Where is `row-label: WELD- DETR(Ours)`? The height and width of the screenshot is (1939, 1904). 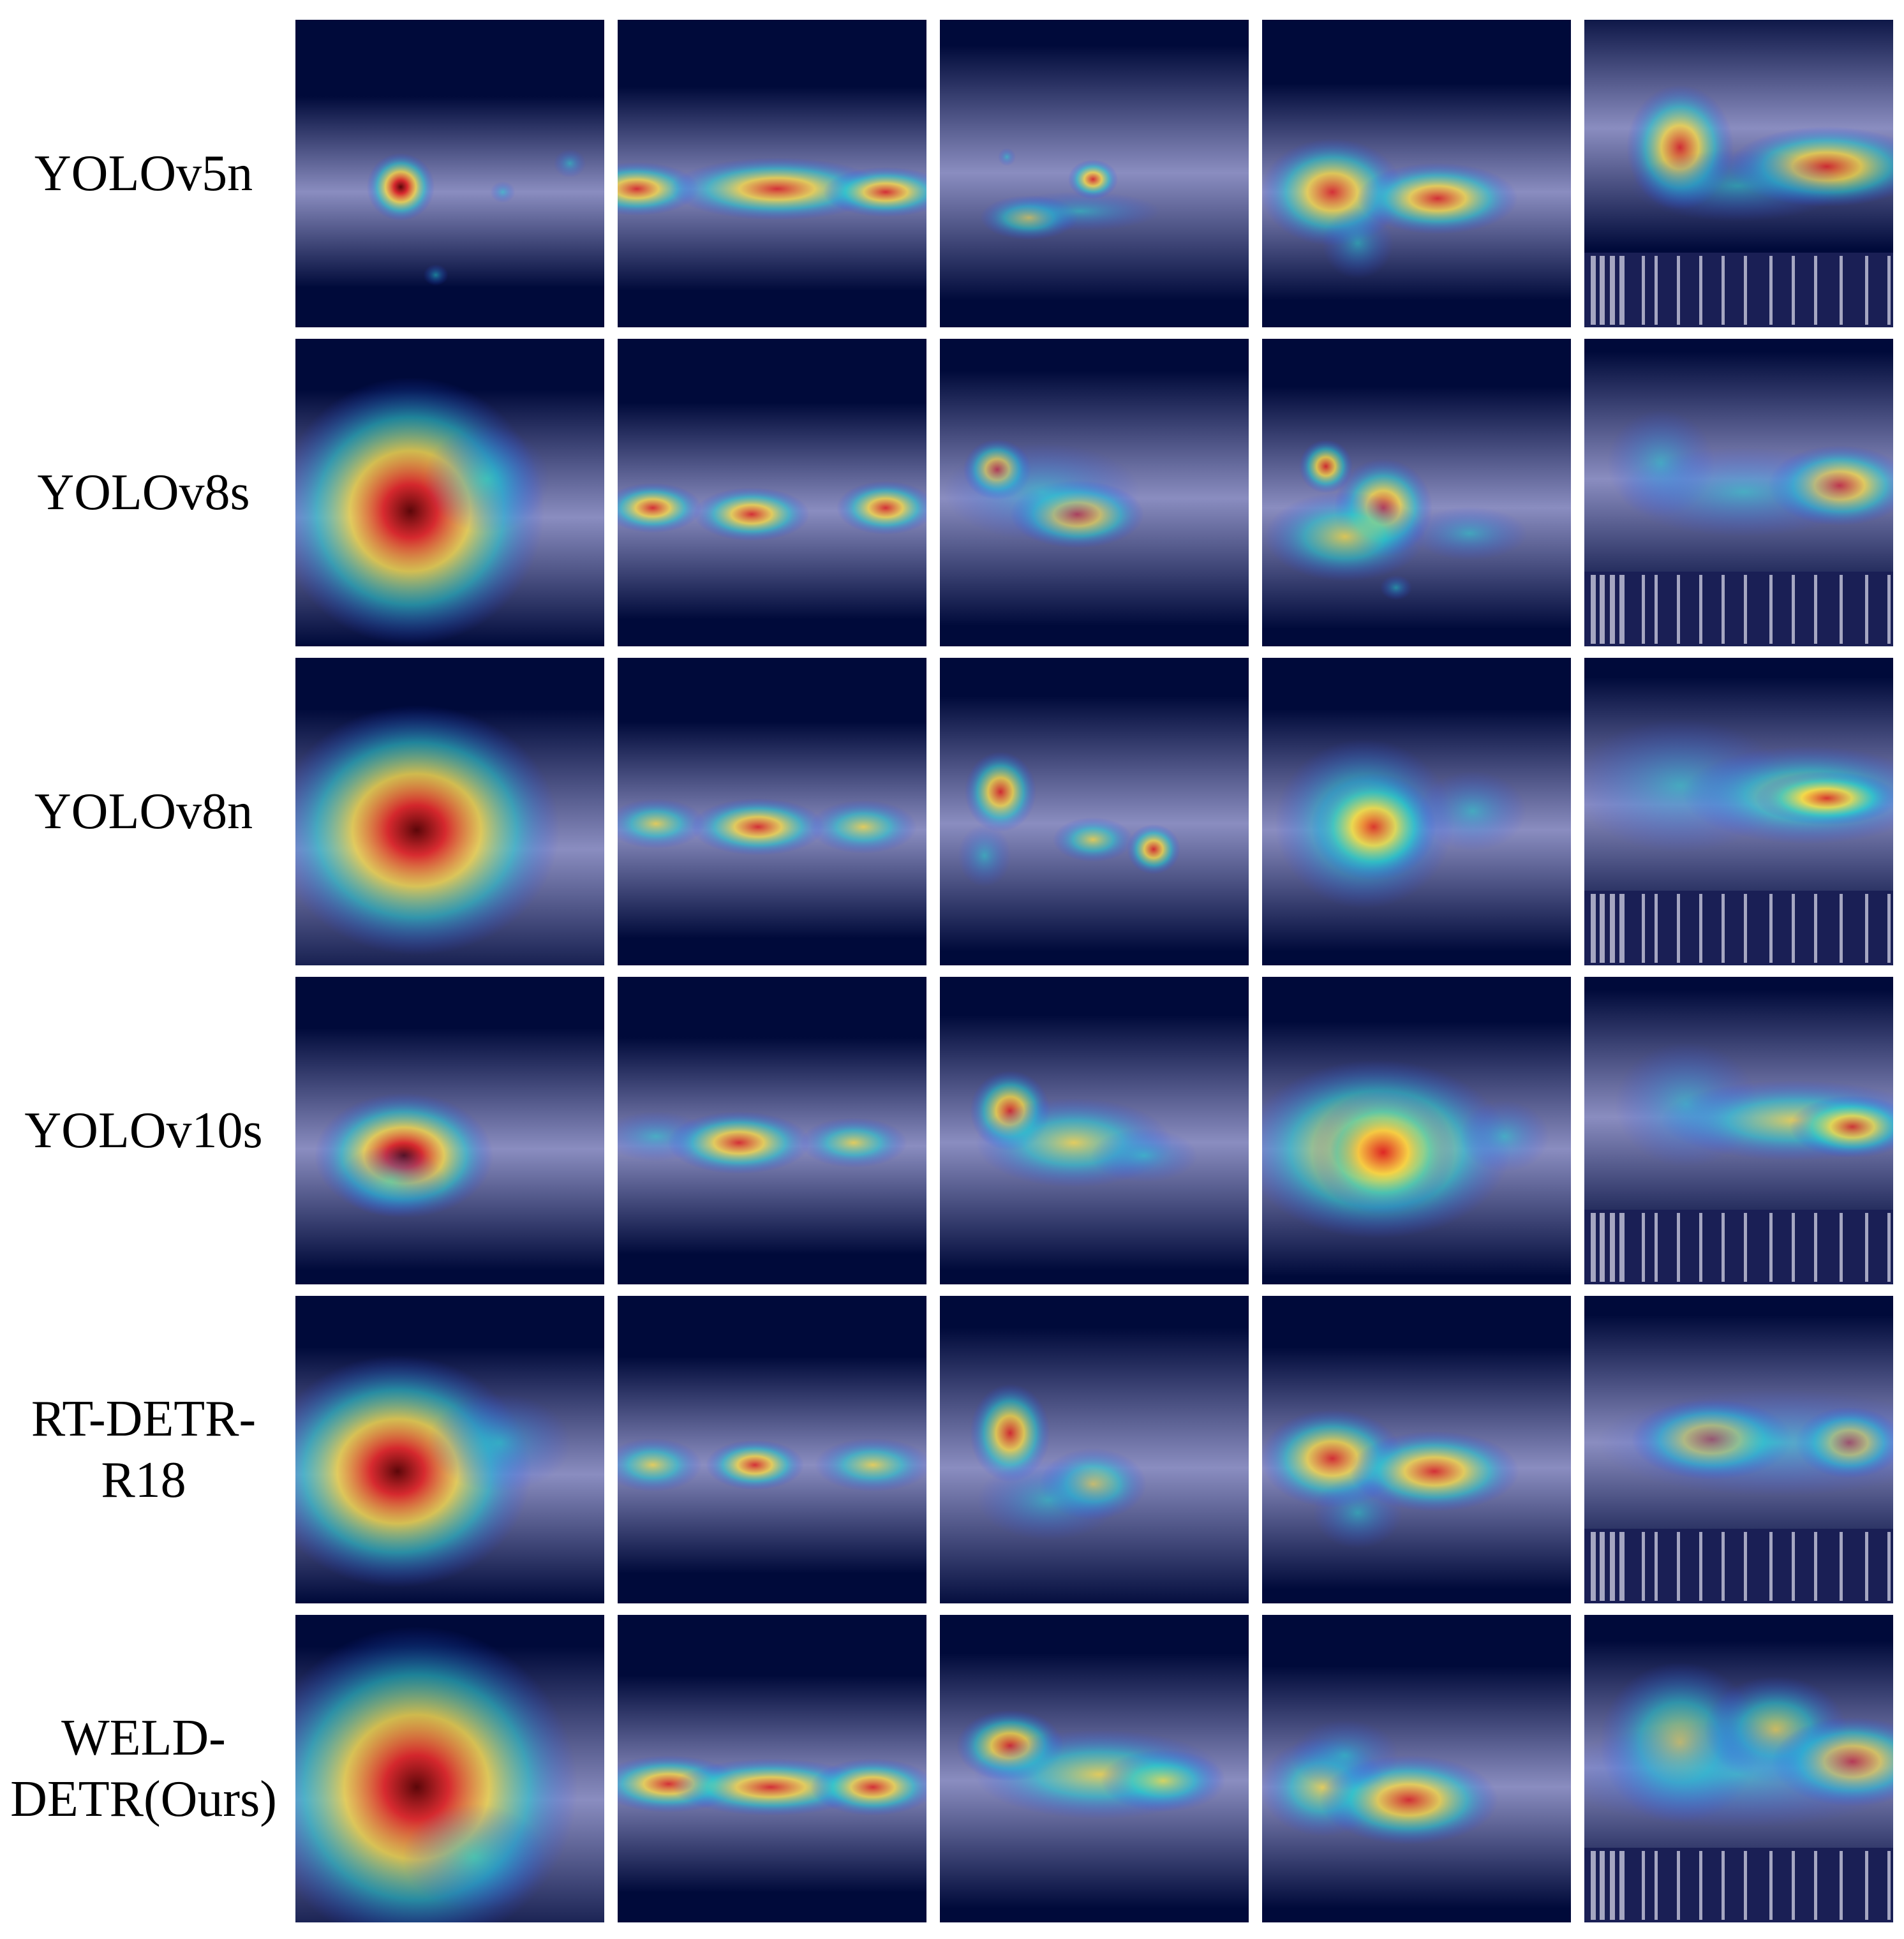 row-label: WELD- DETR(Ours) is located at coordinates (143, 1769).